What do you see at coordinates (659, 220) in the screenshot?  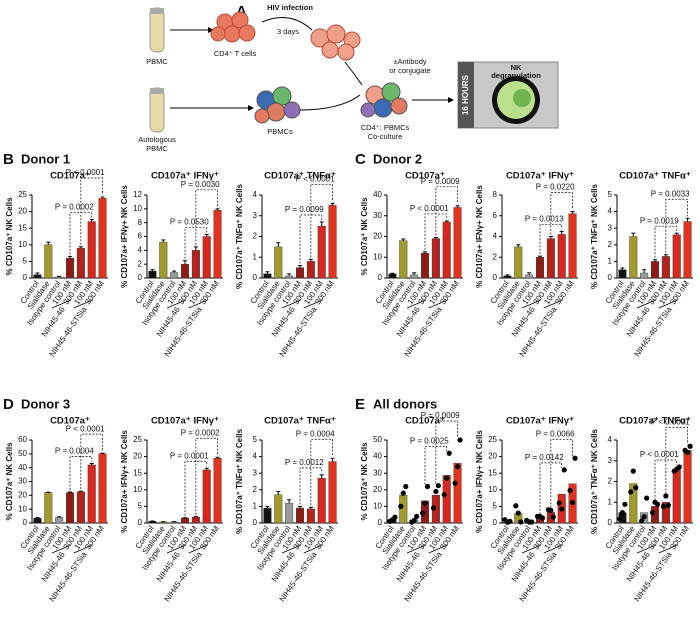 I see `p-value: P = 0.0019` at bounding box center [659, 220].